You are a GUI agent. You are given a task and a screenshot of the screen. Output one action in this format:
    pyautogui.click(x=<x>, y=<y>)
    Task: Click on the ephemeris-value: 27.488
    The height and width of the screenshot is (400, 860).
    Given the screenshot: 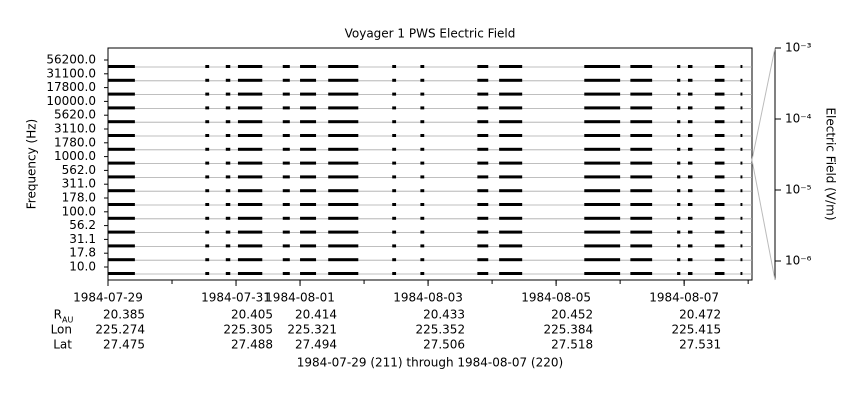 What is the action you would take?
    pyautogui.click(x=252, y=345)
    